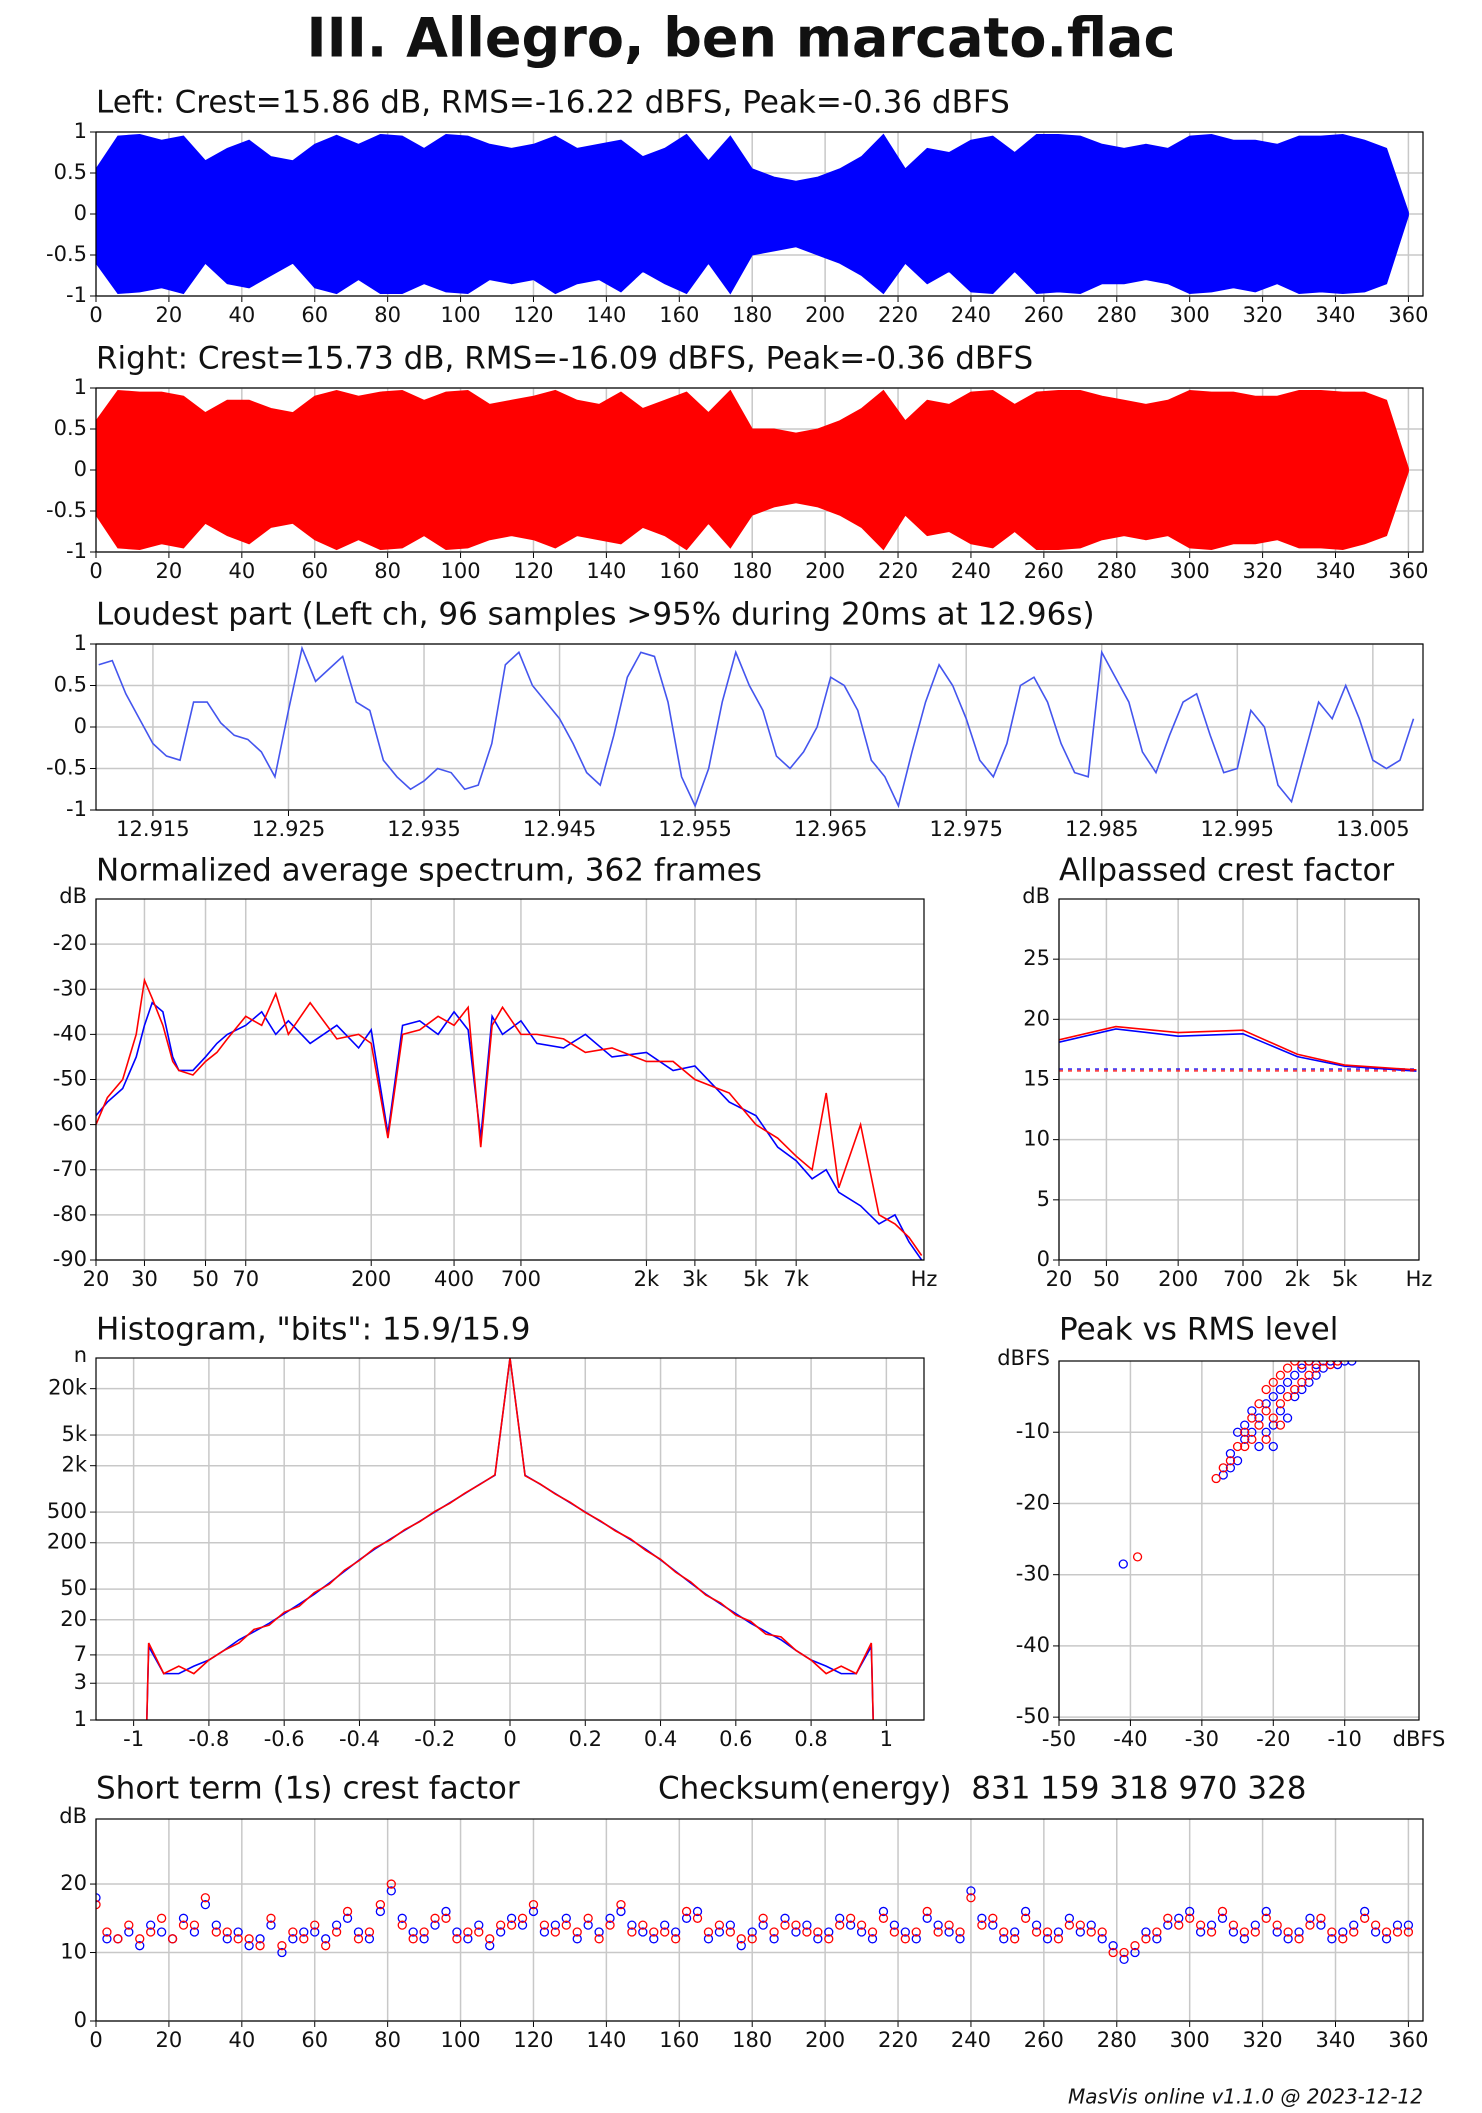 The image size is (1482, 2113). Describe the element at coordinates (660, 1739) in the screenshot. I see `x-tick-label: 0.4` at that location.